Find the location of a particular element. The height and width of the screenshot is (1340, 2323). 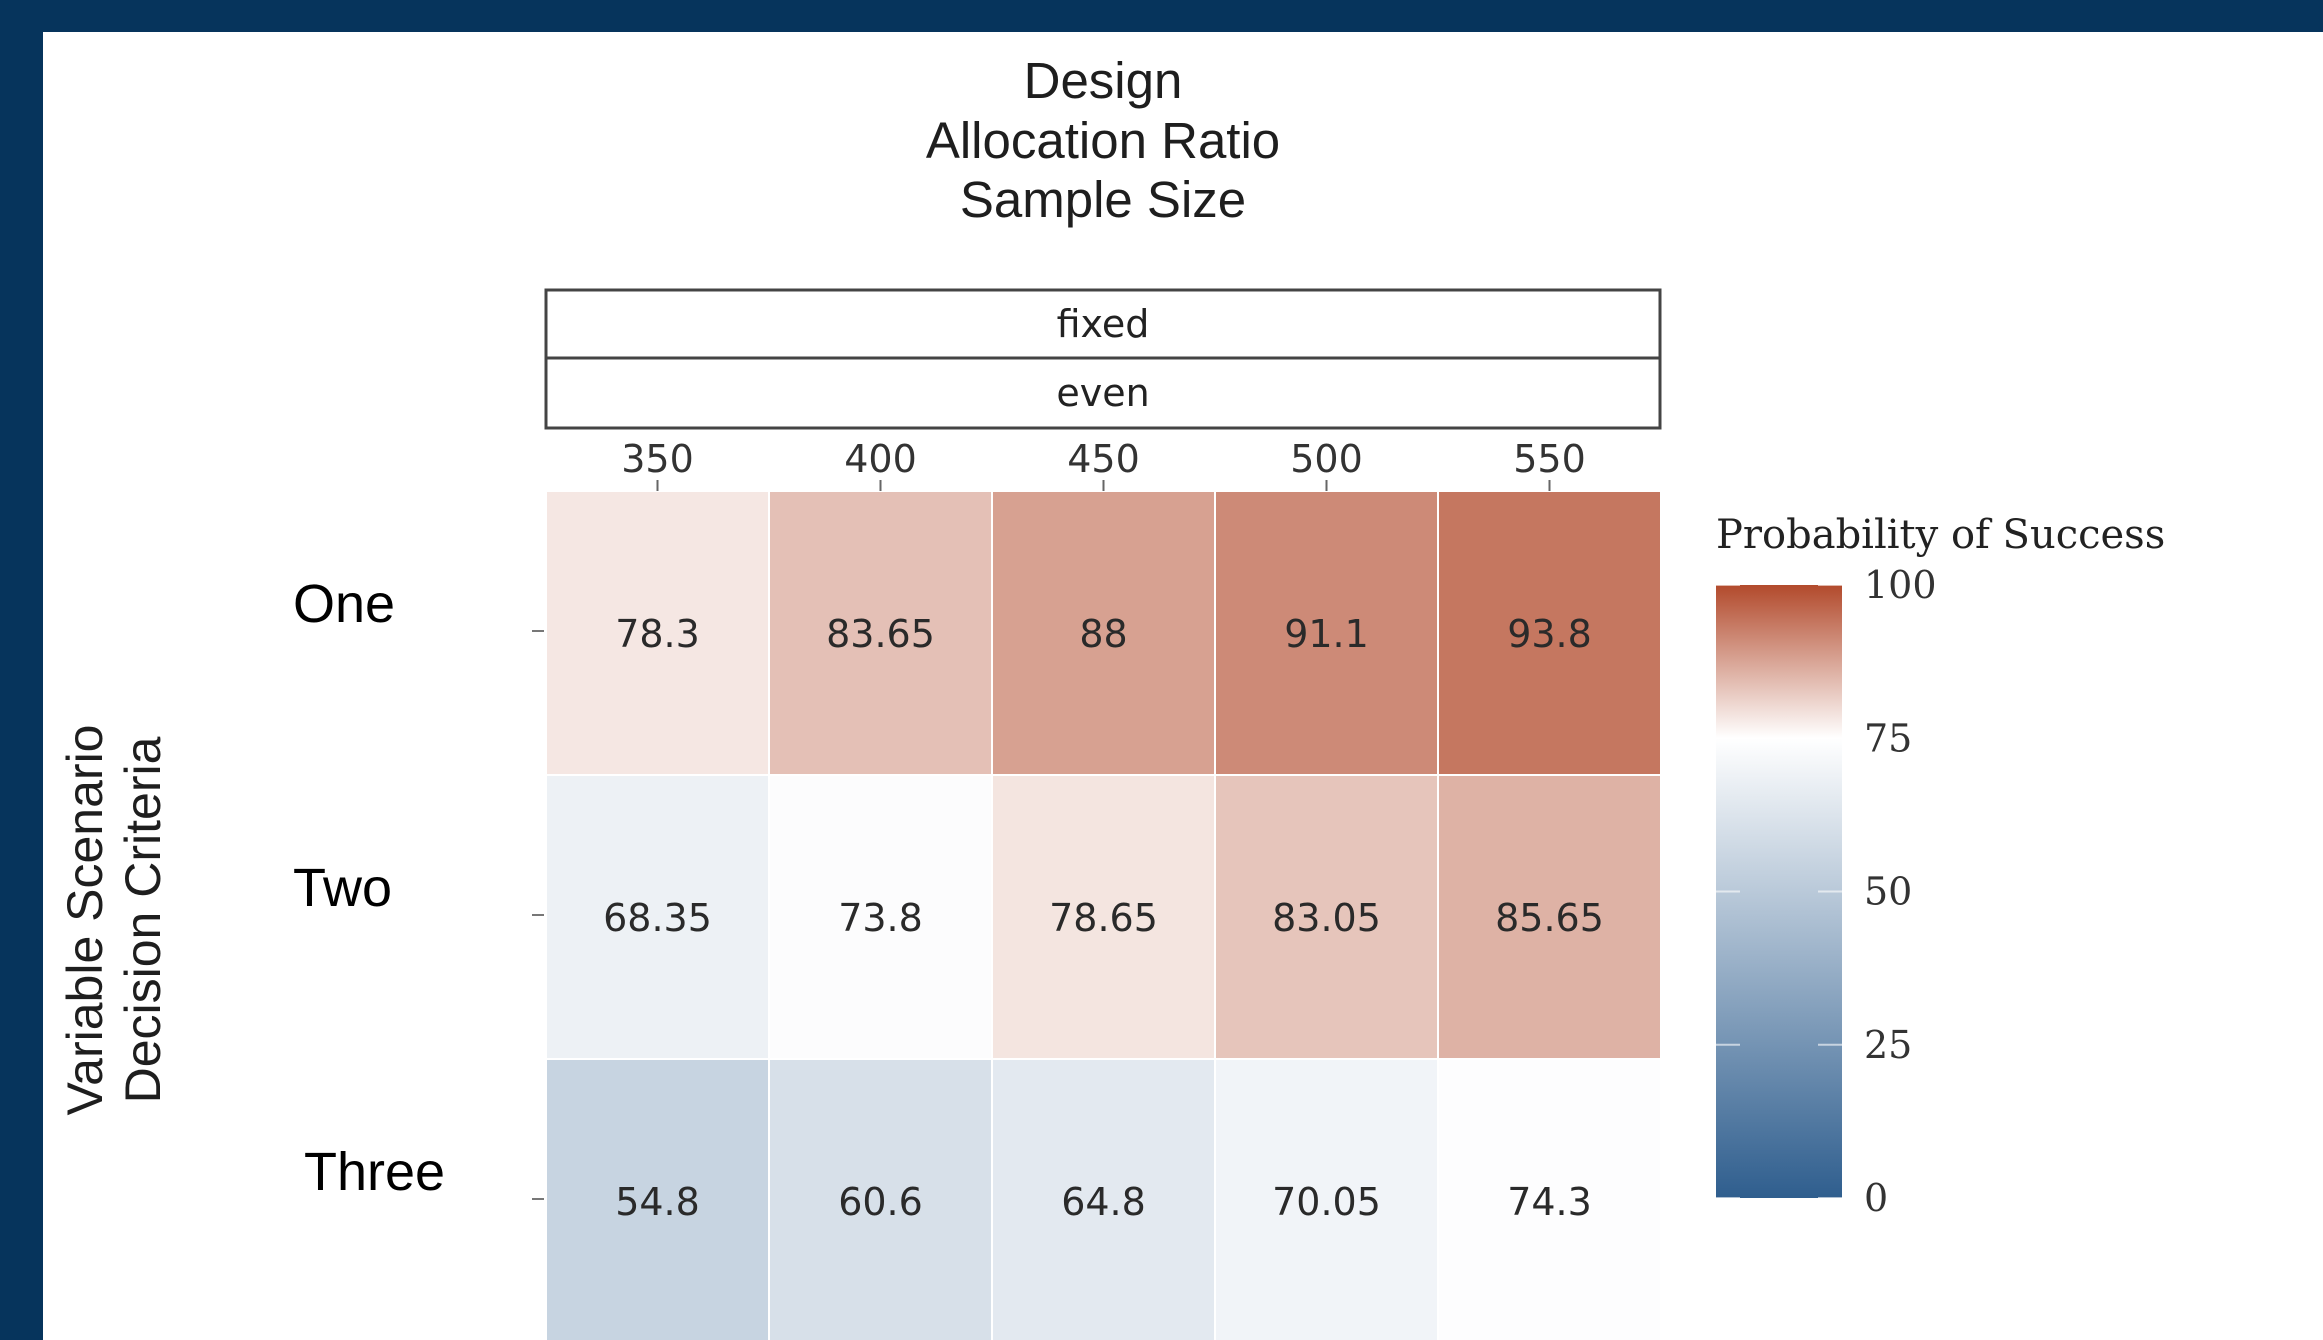

cell-value-label: 73.8 is located at coordinates (880, 918).